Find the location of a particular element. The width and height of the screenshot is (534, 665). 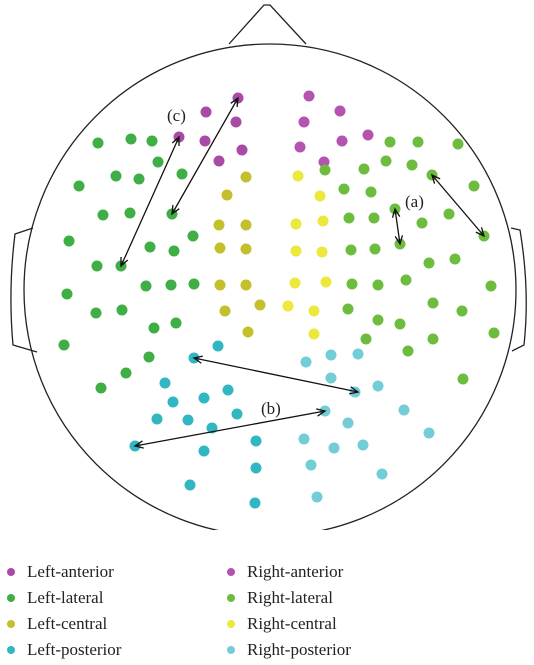

head-right-ear is located at coordinates (518, 289).